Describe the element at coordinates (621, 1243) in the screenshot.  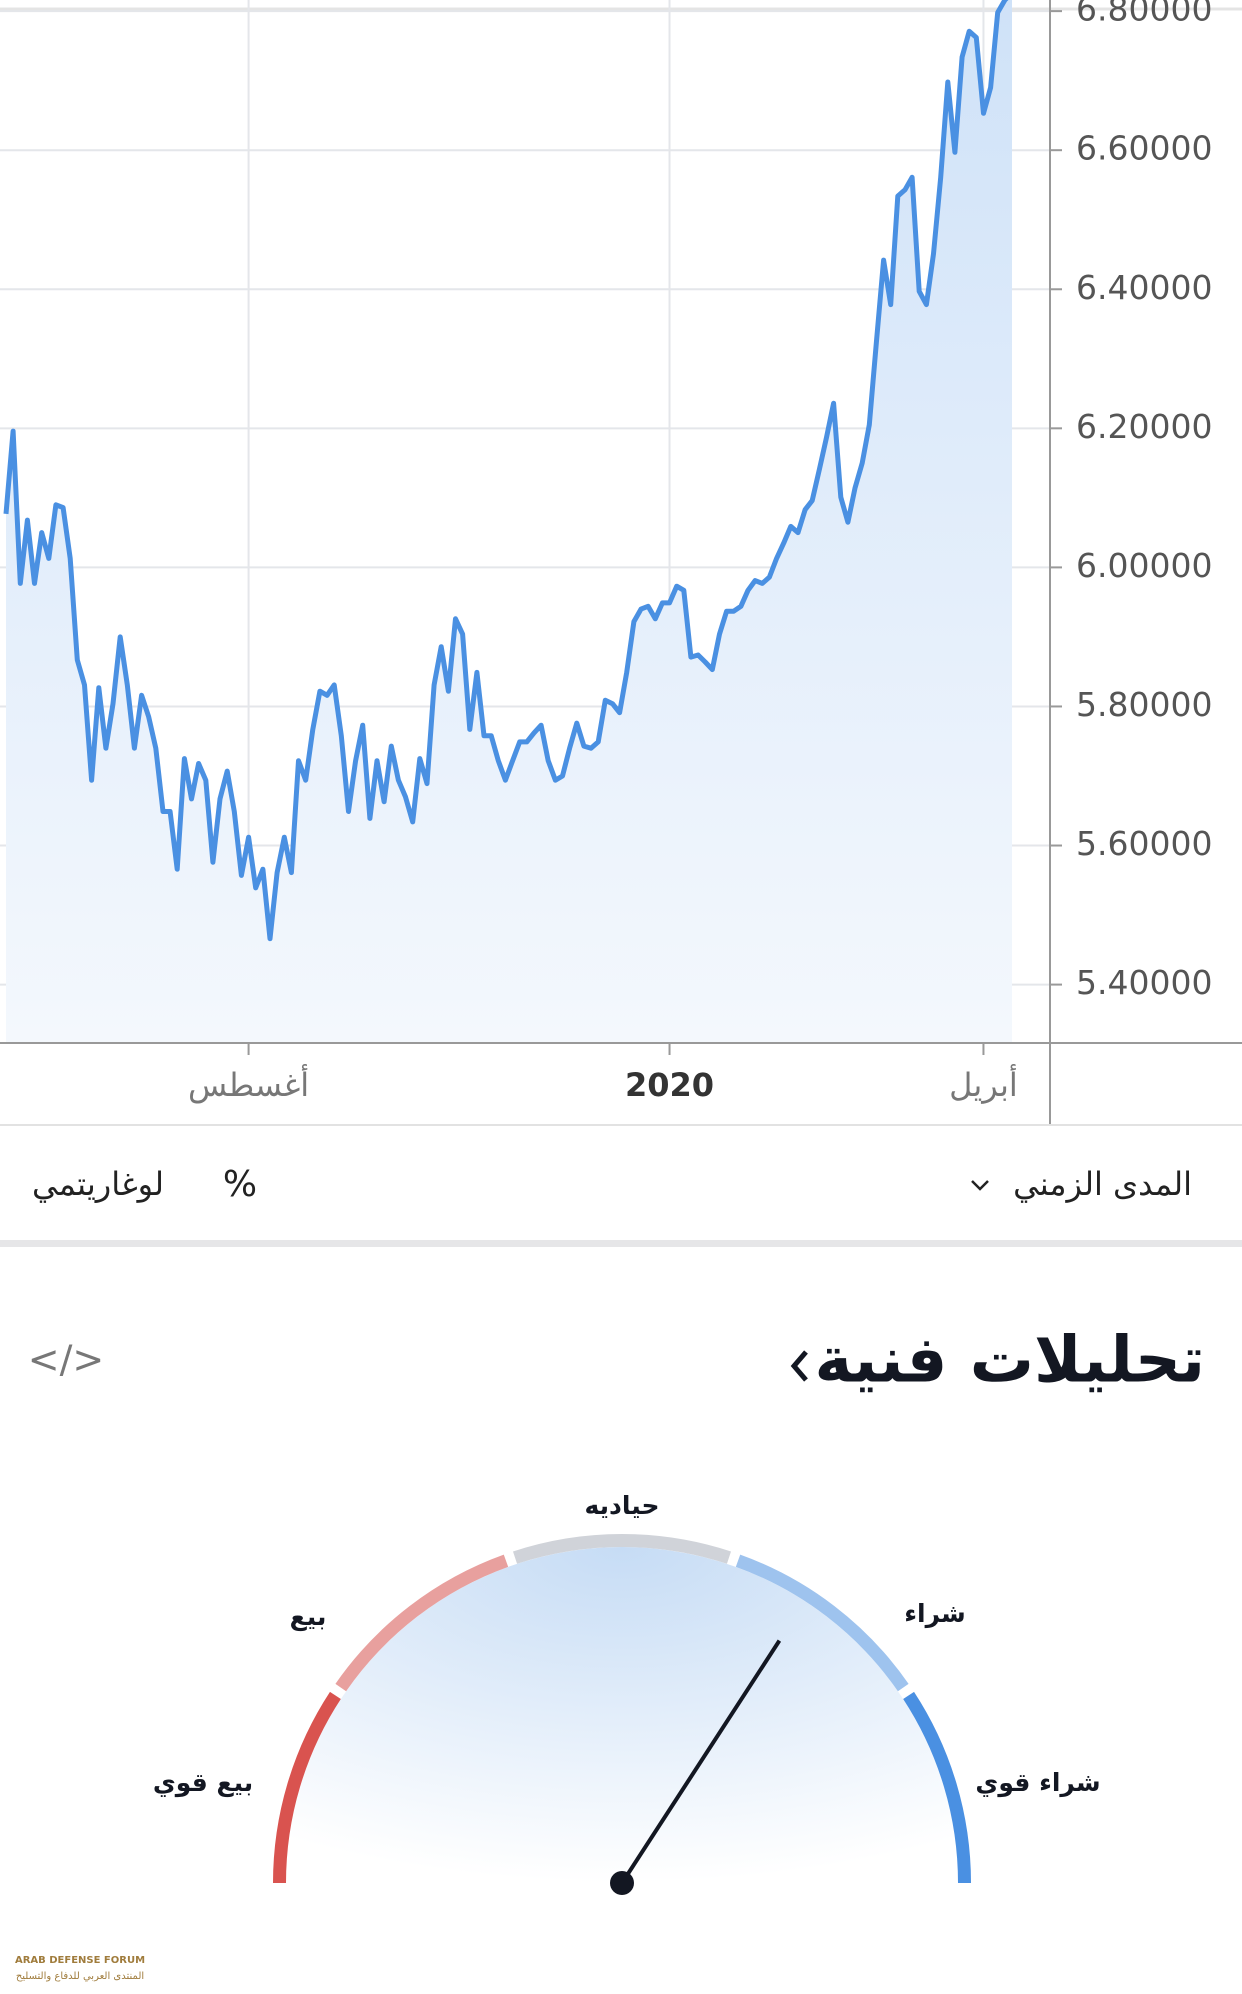
I see `band` at that location.